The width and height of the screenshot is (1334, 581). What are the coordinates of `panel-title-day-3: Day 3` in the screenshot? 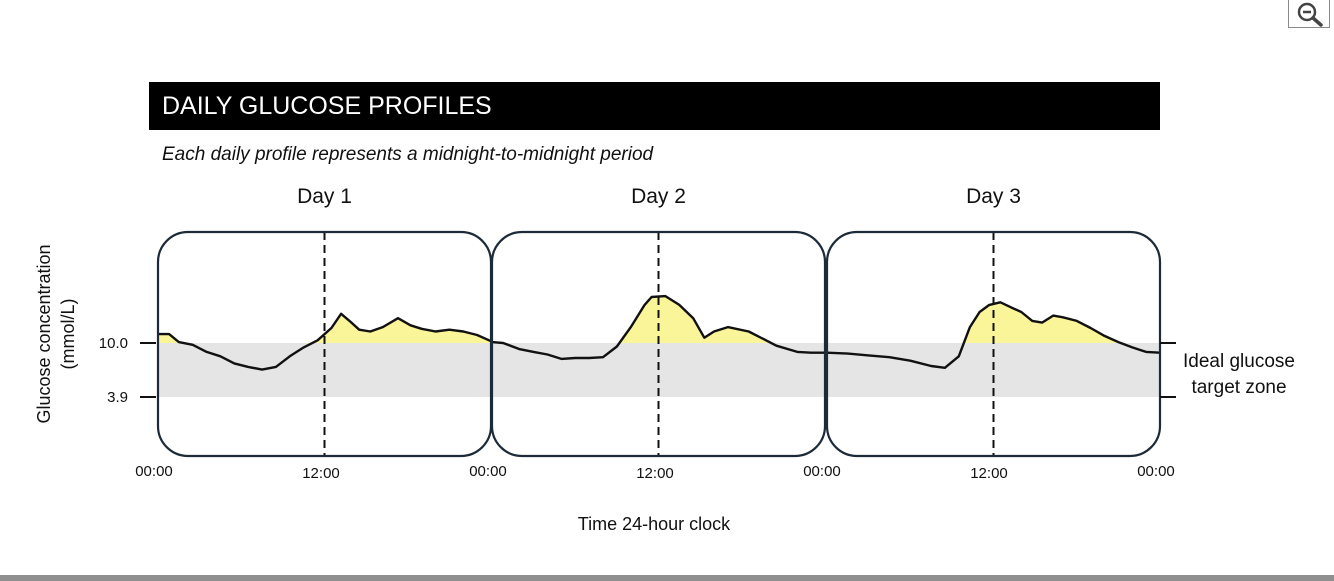 It's located at (993, 196).